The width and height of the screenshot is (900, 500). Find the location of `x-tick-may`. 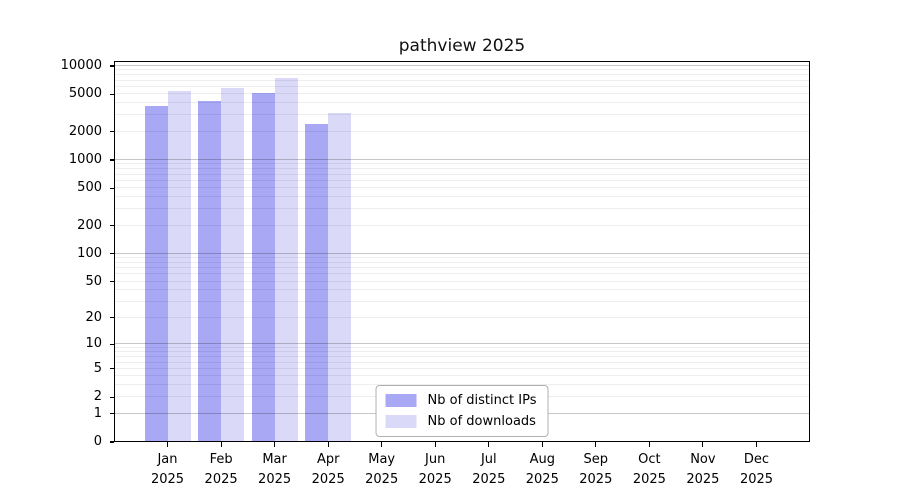

x-tick-may is located at coordinates (382, 444).